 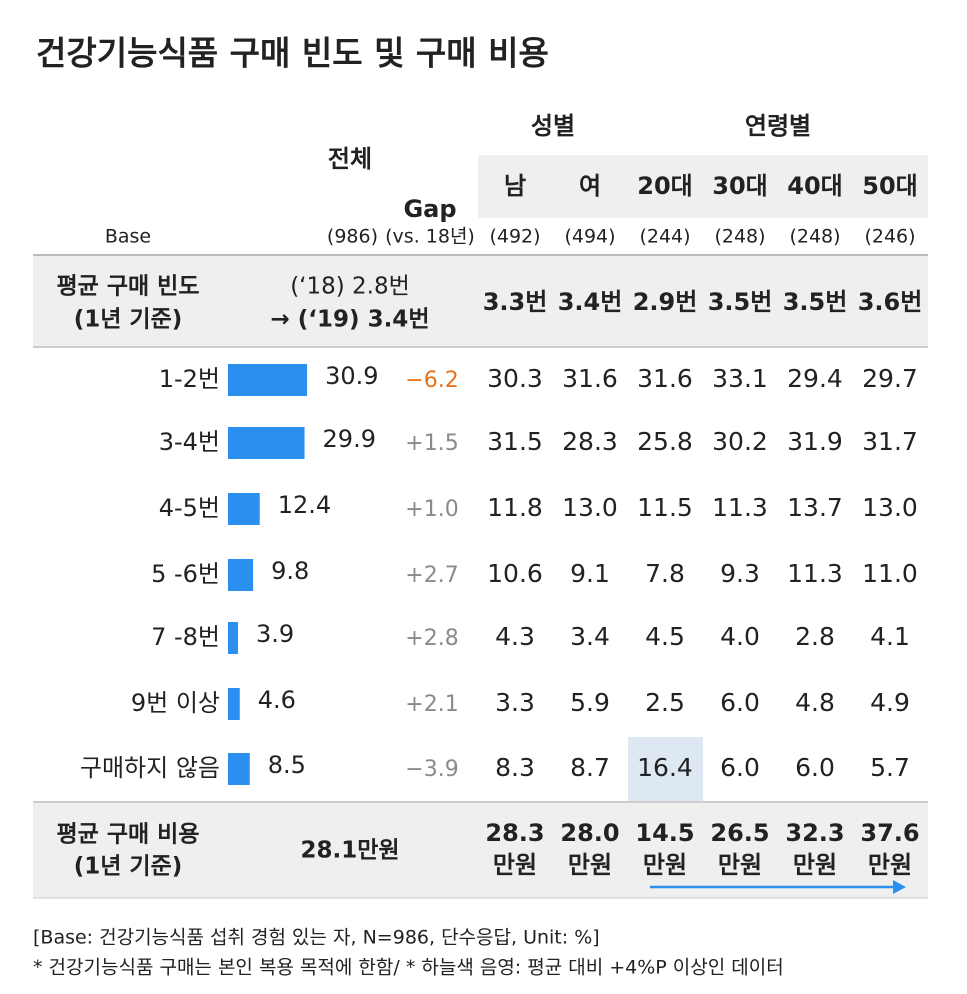 I want to click on cell: 8.7, so click(x=590, y=767).